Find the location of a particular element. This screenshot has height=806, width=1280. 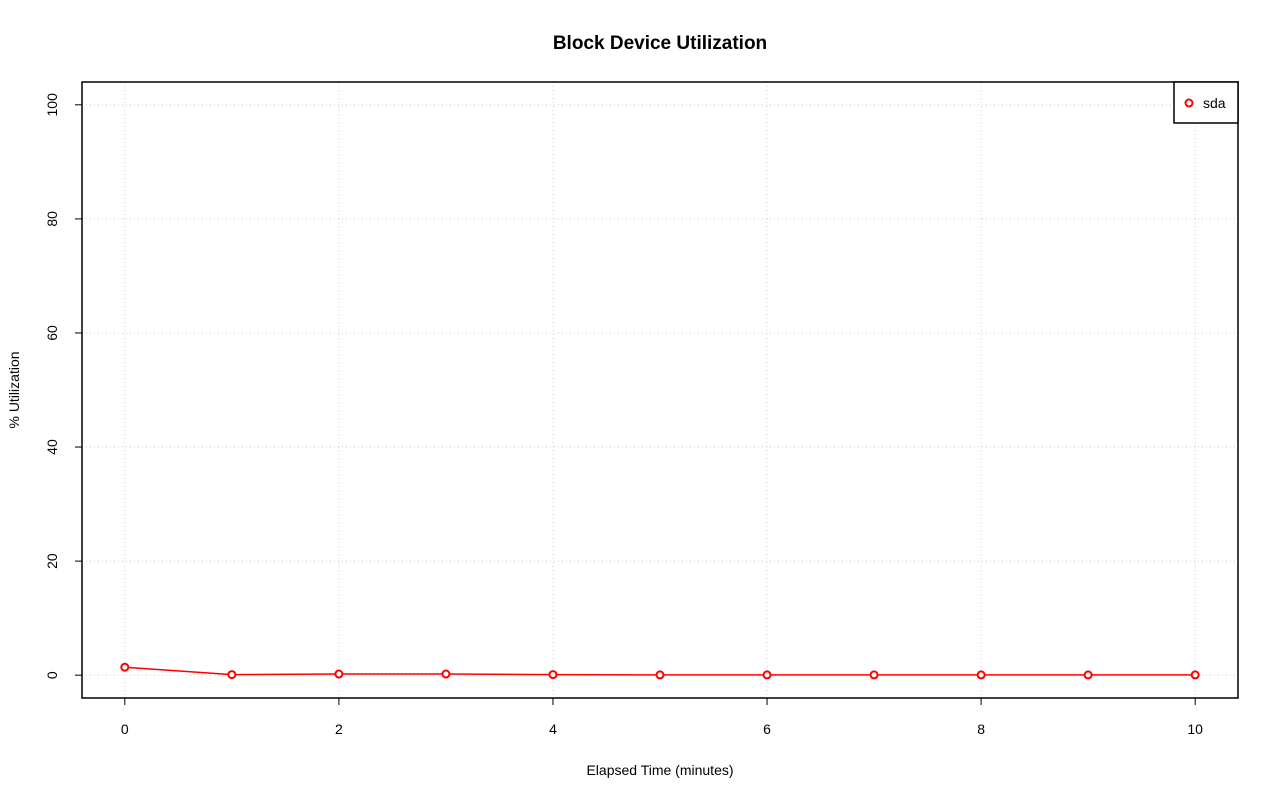

x-tick-label: 6 is located at coordinates (767, 729).